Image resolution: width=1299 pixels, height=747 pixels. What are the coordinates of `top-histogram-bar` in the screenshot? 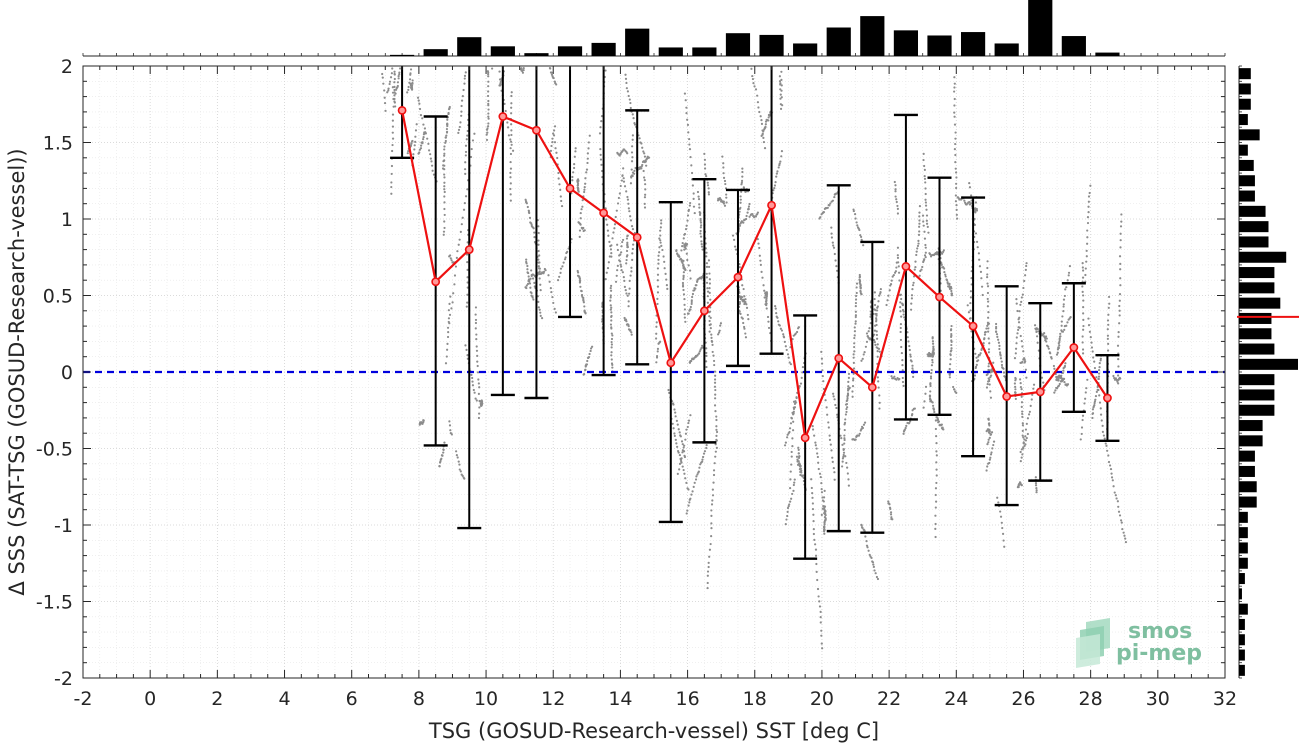 It's located at (872, 36).